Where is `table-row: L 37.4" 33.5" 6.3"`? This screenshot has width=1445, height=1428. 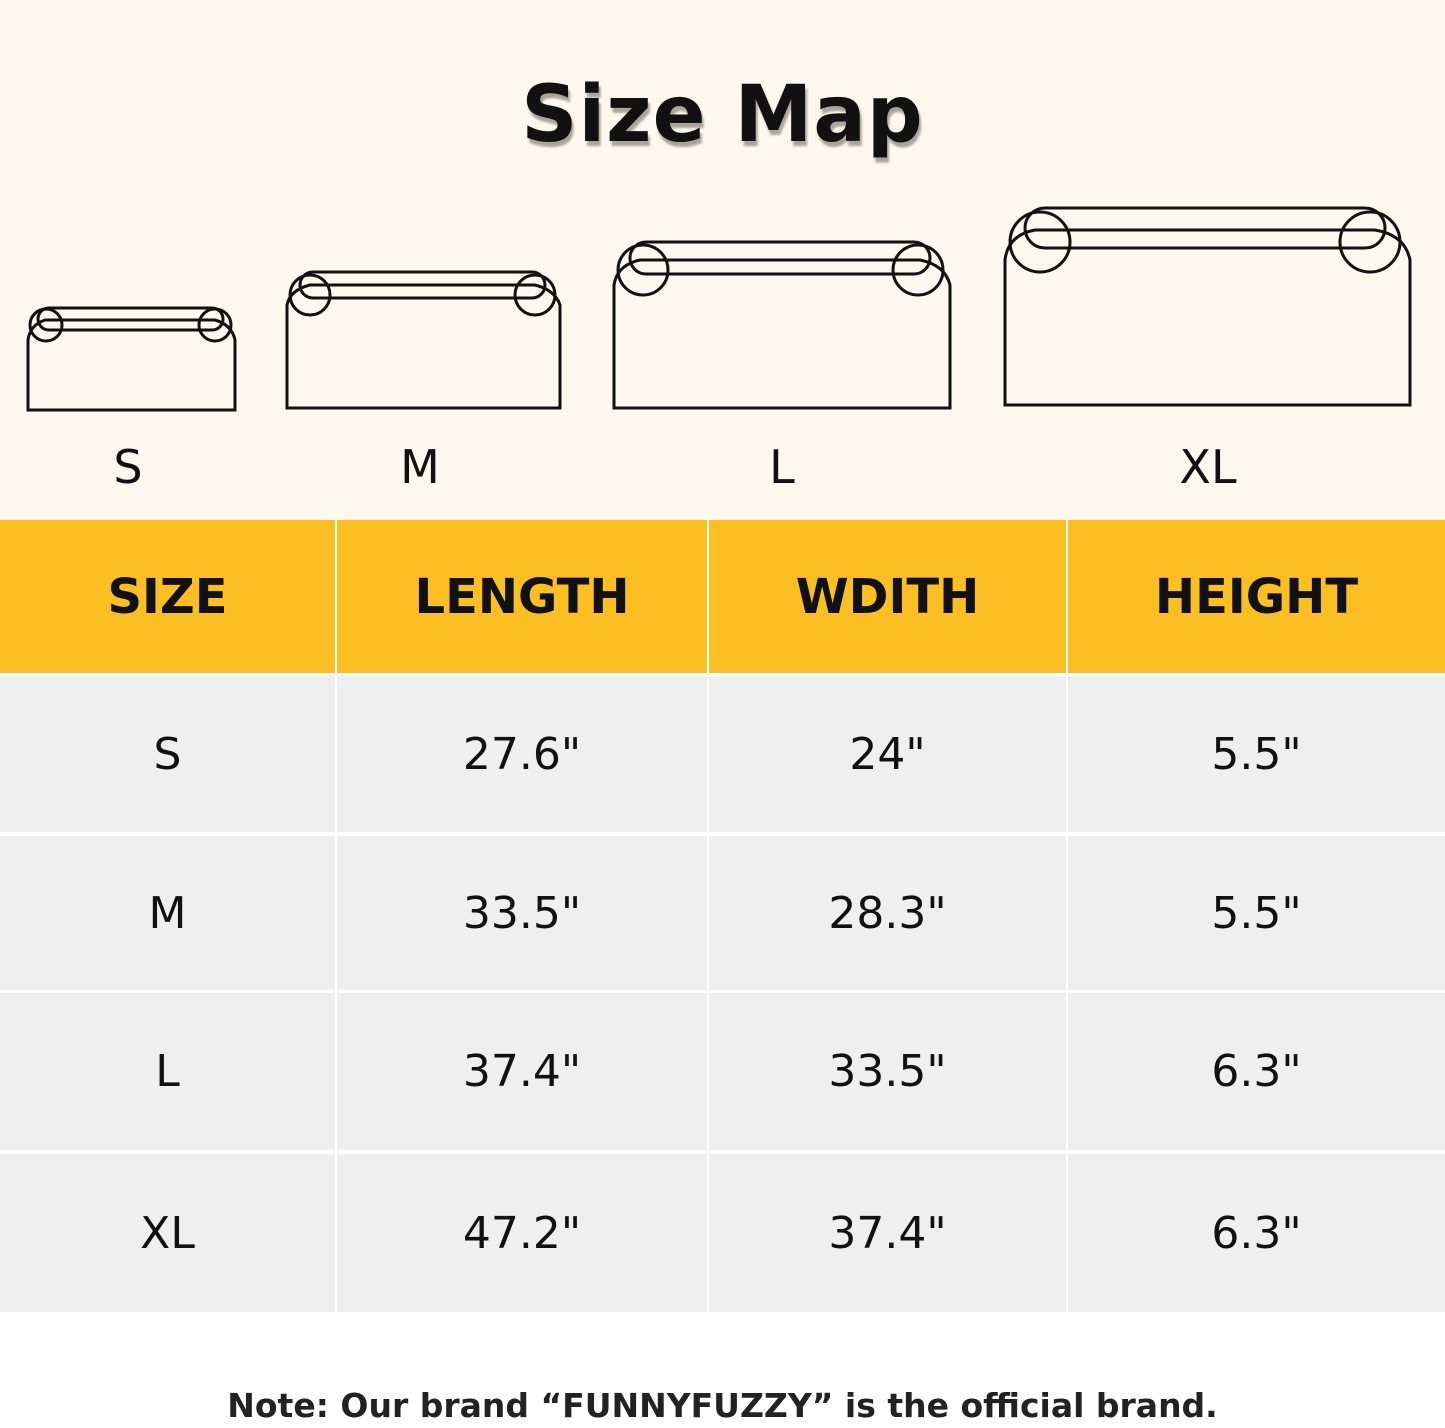
table-row: L 37.4" 33.5" 6.3" is located at coordinates (722, 1071).